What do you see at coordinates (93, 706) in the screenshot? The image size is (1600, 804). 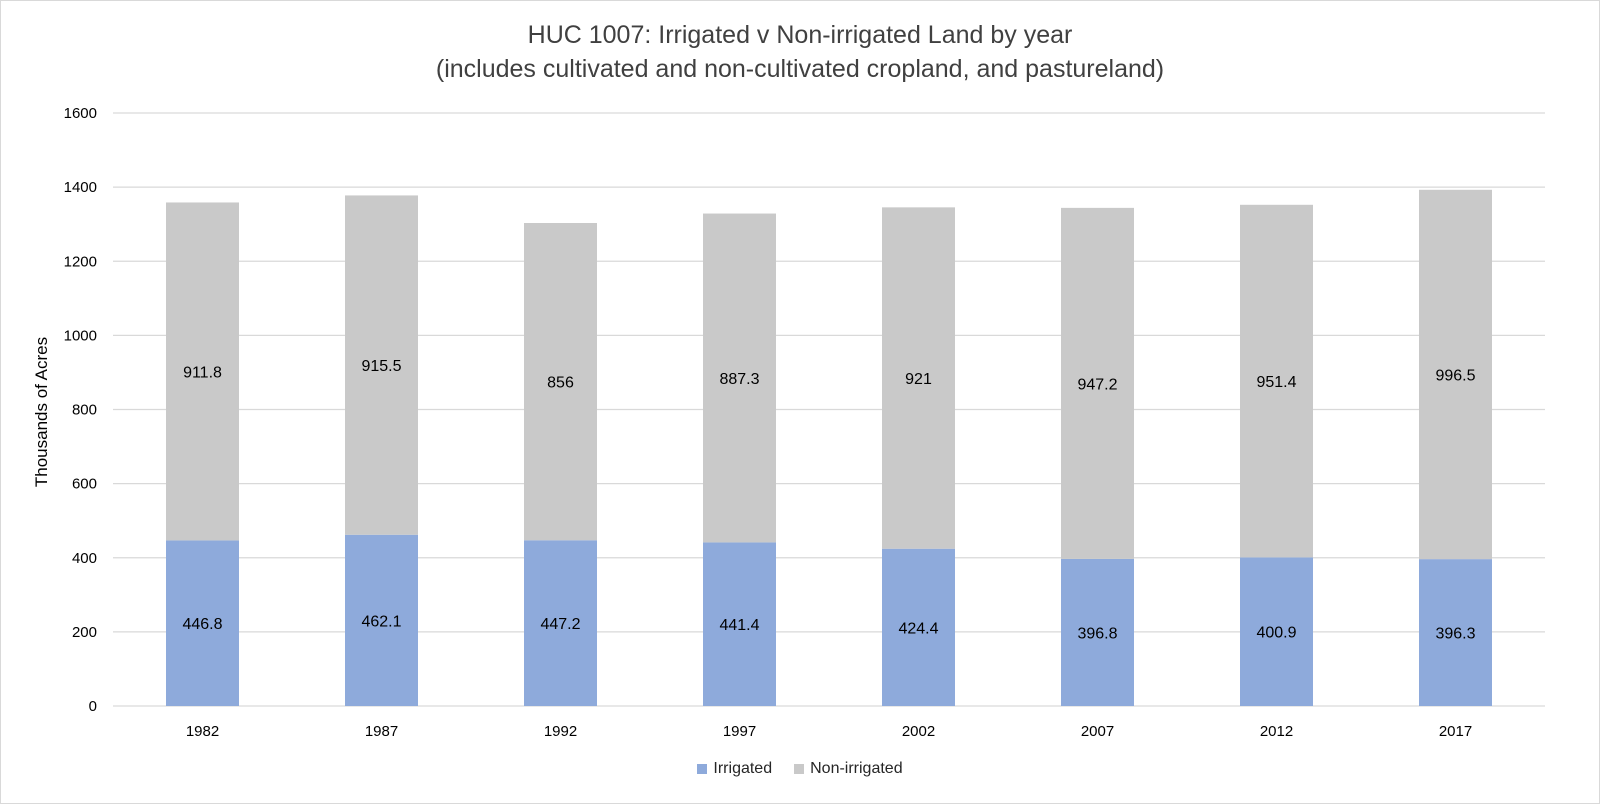 I see `y-tick-label: 0` at bounding box center [93, 706].